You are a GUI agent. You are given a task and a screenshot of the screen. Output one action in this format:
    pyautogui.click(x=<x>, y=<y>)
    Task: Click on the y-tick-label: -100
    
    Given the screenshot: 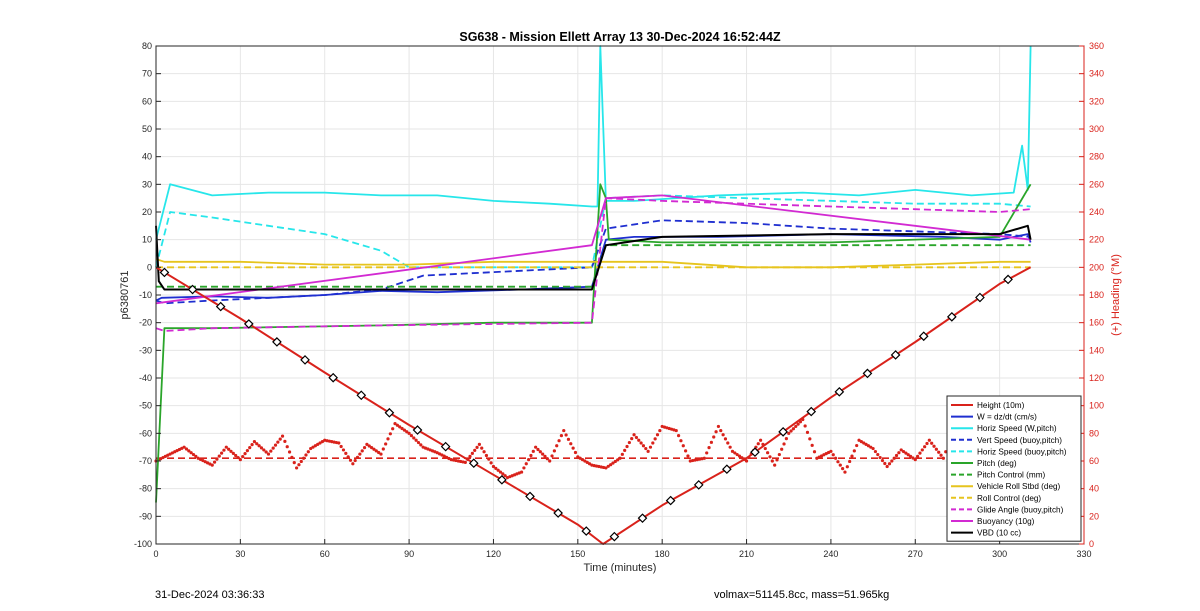 What is the action you would take?
    pyautogui.click(x=143, y=544)
    